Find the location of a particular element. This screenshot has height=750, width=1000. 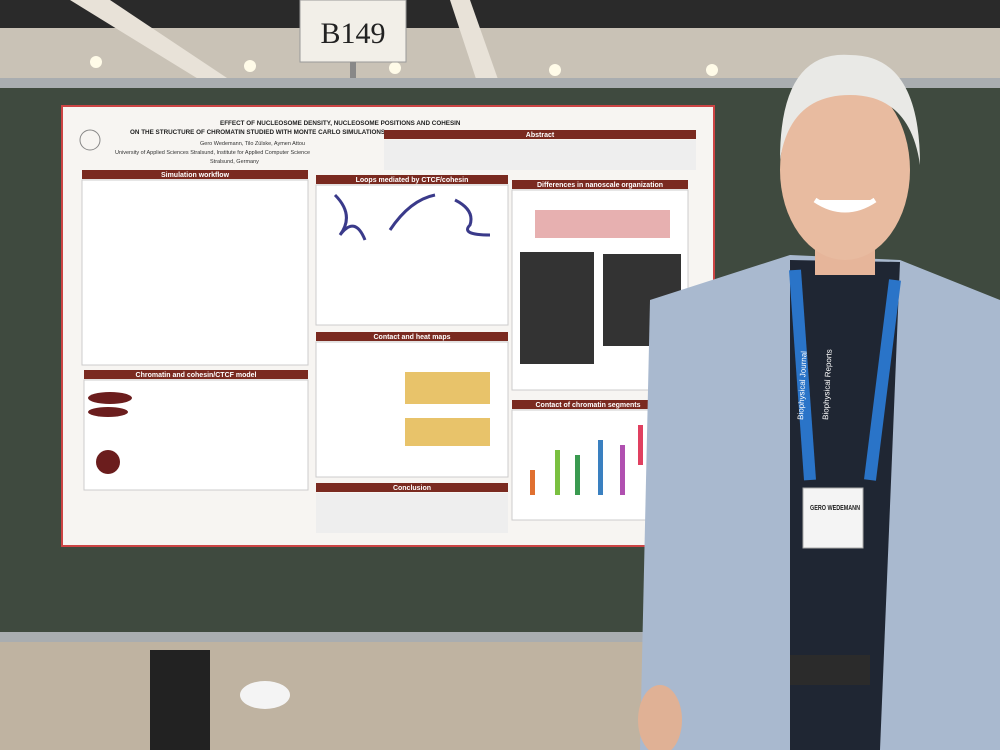

person-legs is located at coordinates (180, 700).